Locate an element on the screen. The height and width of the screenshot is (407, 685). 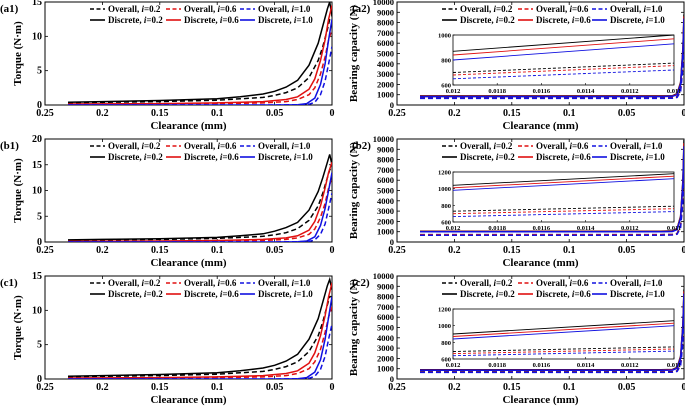
y-tick-label: 4000 is located at coordinates (385, 64).